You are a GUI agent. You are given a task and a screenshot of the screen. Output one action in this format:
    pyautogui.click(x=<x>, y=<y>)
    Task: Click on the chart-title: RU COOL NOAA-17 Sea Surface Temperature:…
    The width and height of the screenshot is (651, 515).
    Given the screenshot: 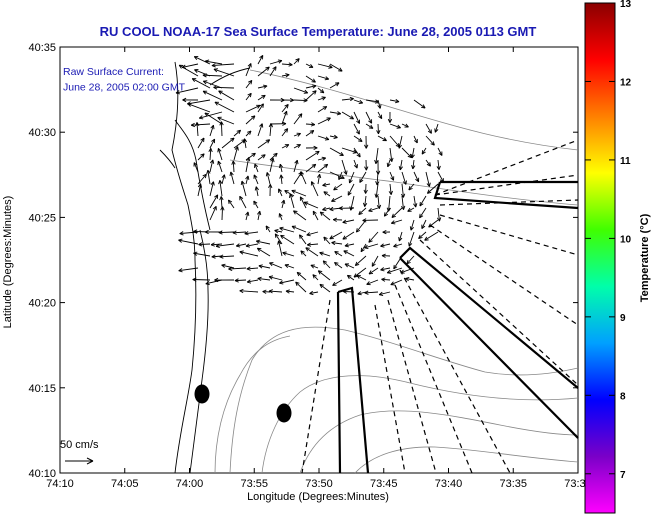 What is the action you would take?
    pyautogui.click(x=318, y=31)
    